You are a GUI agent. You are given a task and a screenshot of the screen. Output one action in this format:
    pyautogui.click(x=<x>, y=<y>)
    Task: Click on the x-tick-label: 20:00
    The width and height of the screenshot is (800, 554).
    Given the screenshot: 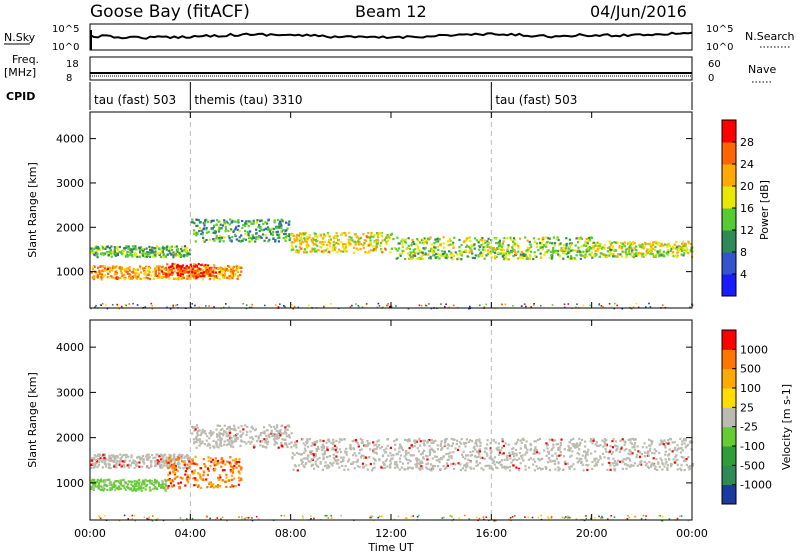 What is the action you would take?
    pyautogui.click(x=592, y=533)
    